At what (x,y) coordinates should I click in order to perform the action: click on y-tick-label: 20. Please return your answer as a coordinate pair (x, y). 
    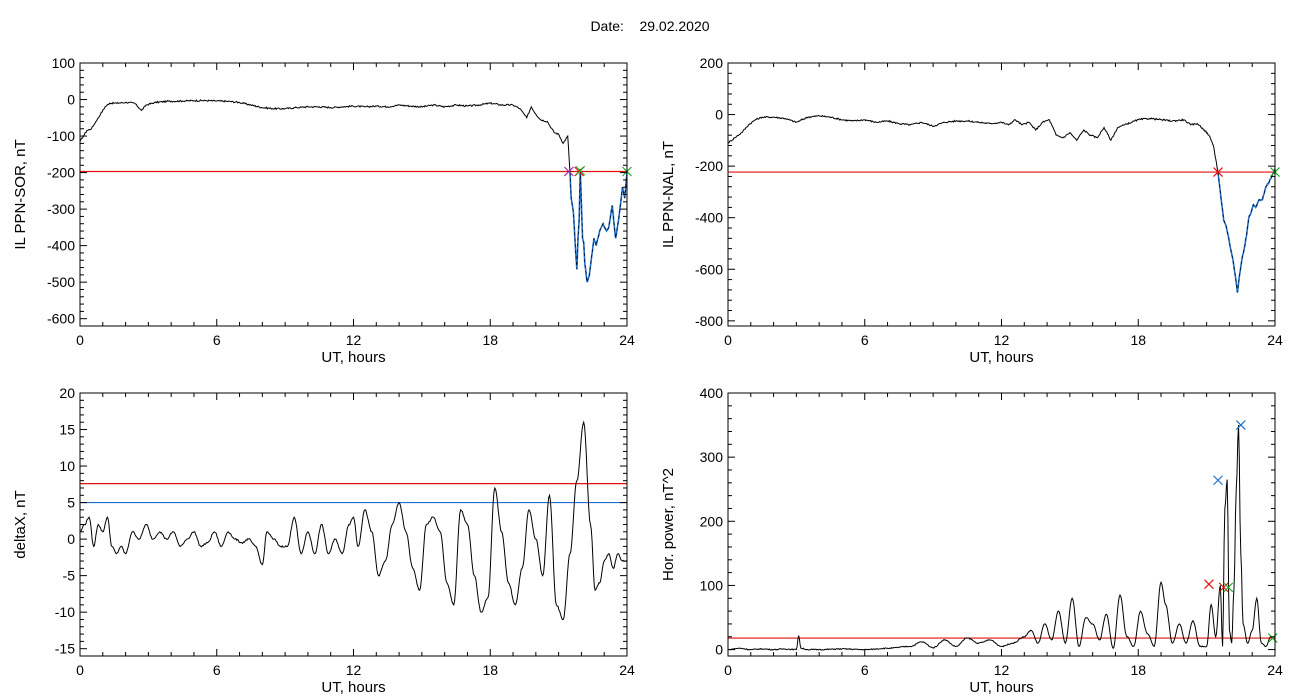
    Looking at the image, I should click on (67, 393).